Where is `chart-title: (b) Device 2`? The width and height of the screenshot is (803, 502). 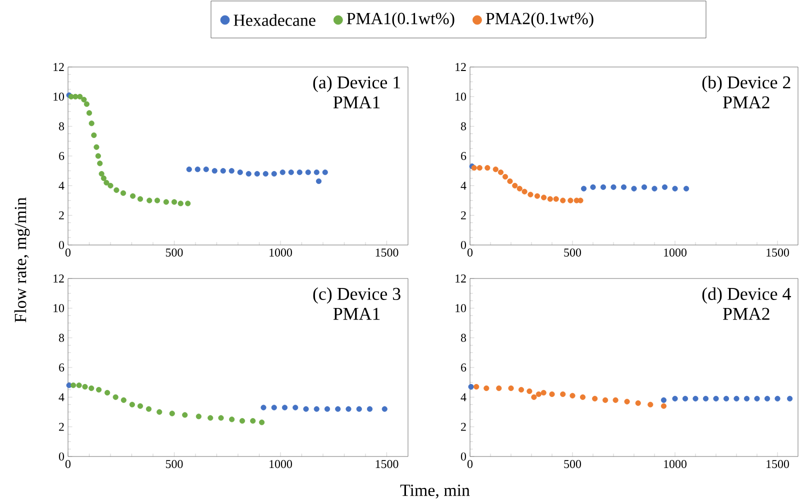
chart-title: (b) Device 2 is located at coordinates (746, 84).